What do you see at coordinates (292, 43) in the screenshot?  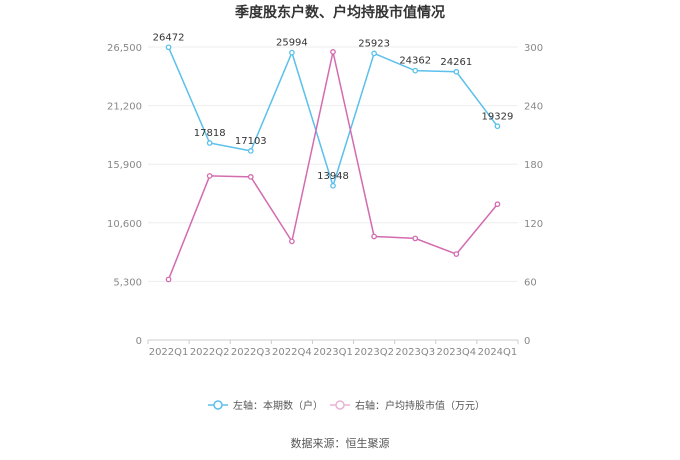 I see `data-label: 25994` at bounding box center [292, 43].